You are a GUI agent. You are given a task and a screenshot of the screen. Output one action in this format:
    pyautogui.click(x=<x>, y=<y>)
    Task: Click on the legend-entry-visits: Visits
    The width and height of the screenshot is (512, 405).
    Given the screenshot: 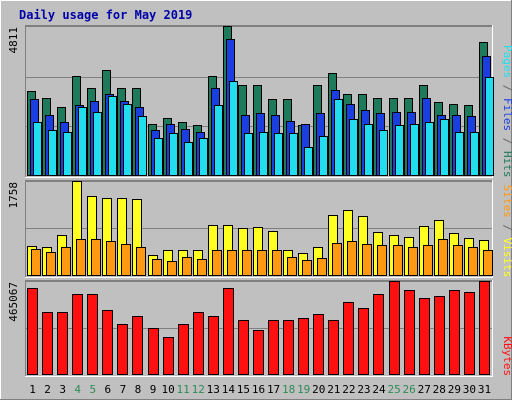 What is the action you would take?
    pyautogui.click(x=506, y=254)
    